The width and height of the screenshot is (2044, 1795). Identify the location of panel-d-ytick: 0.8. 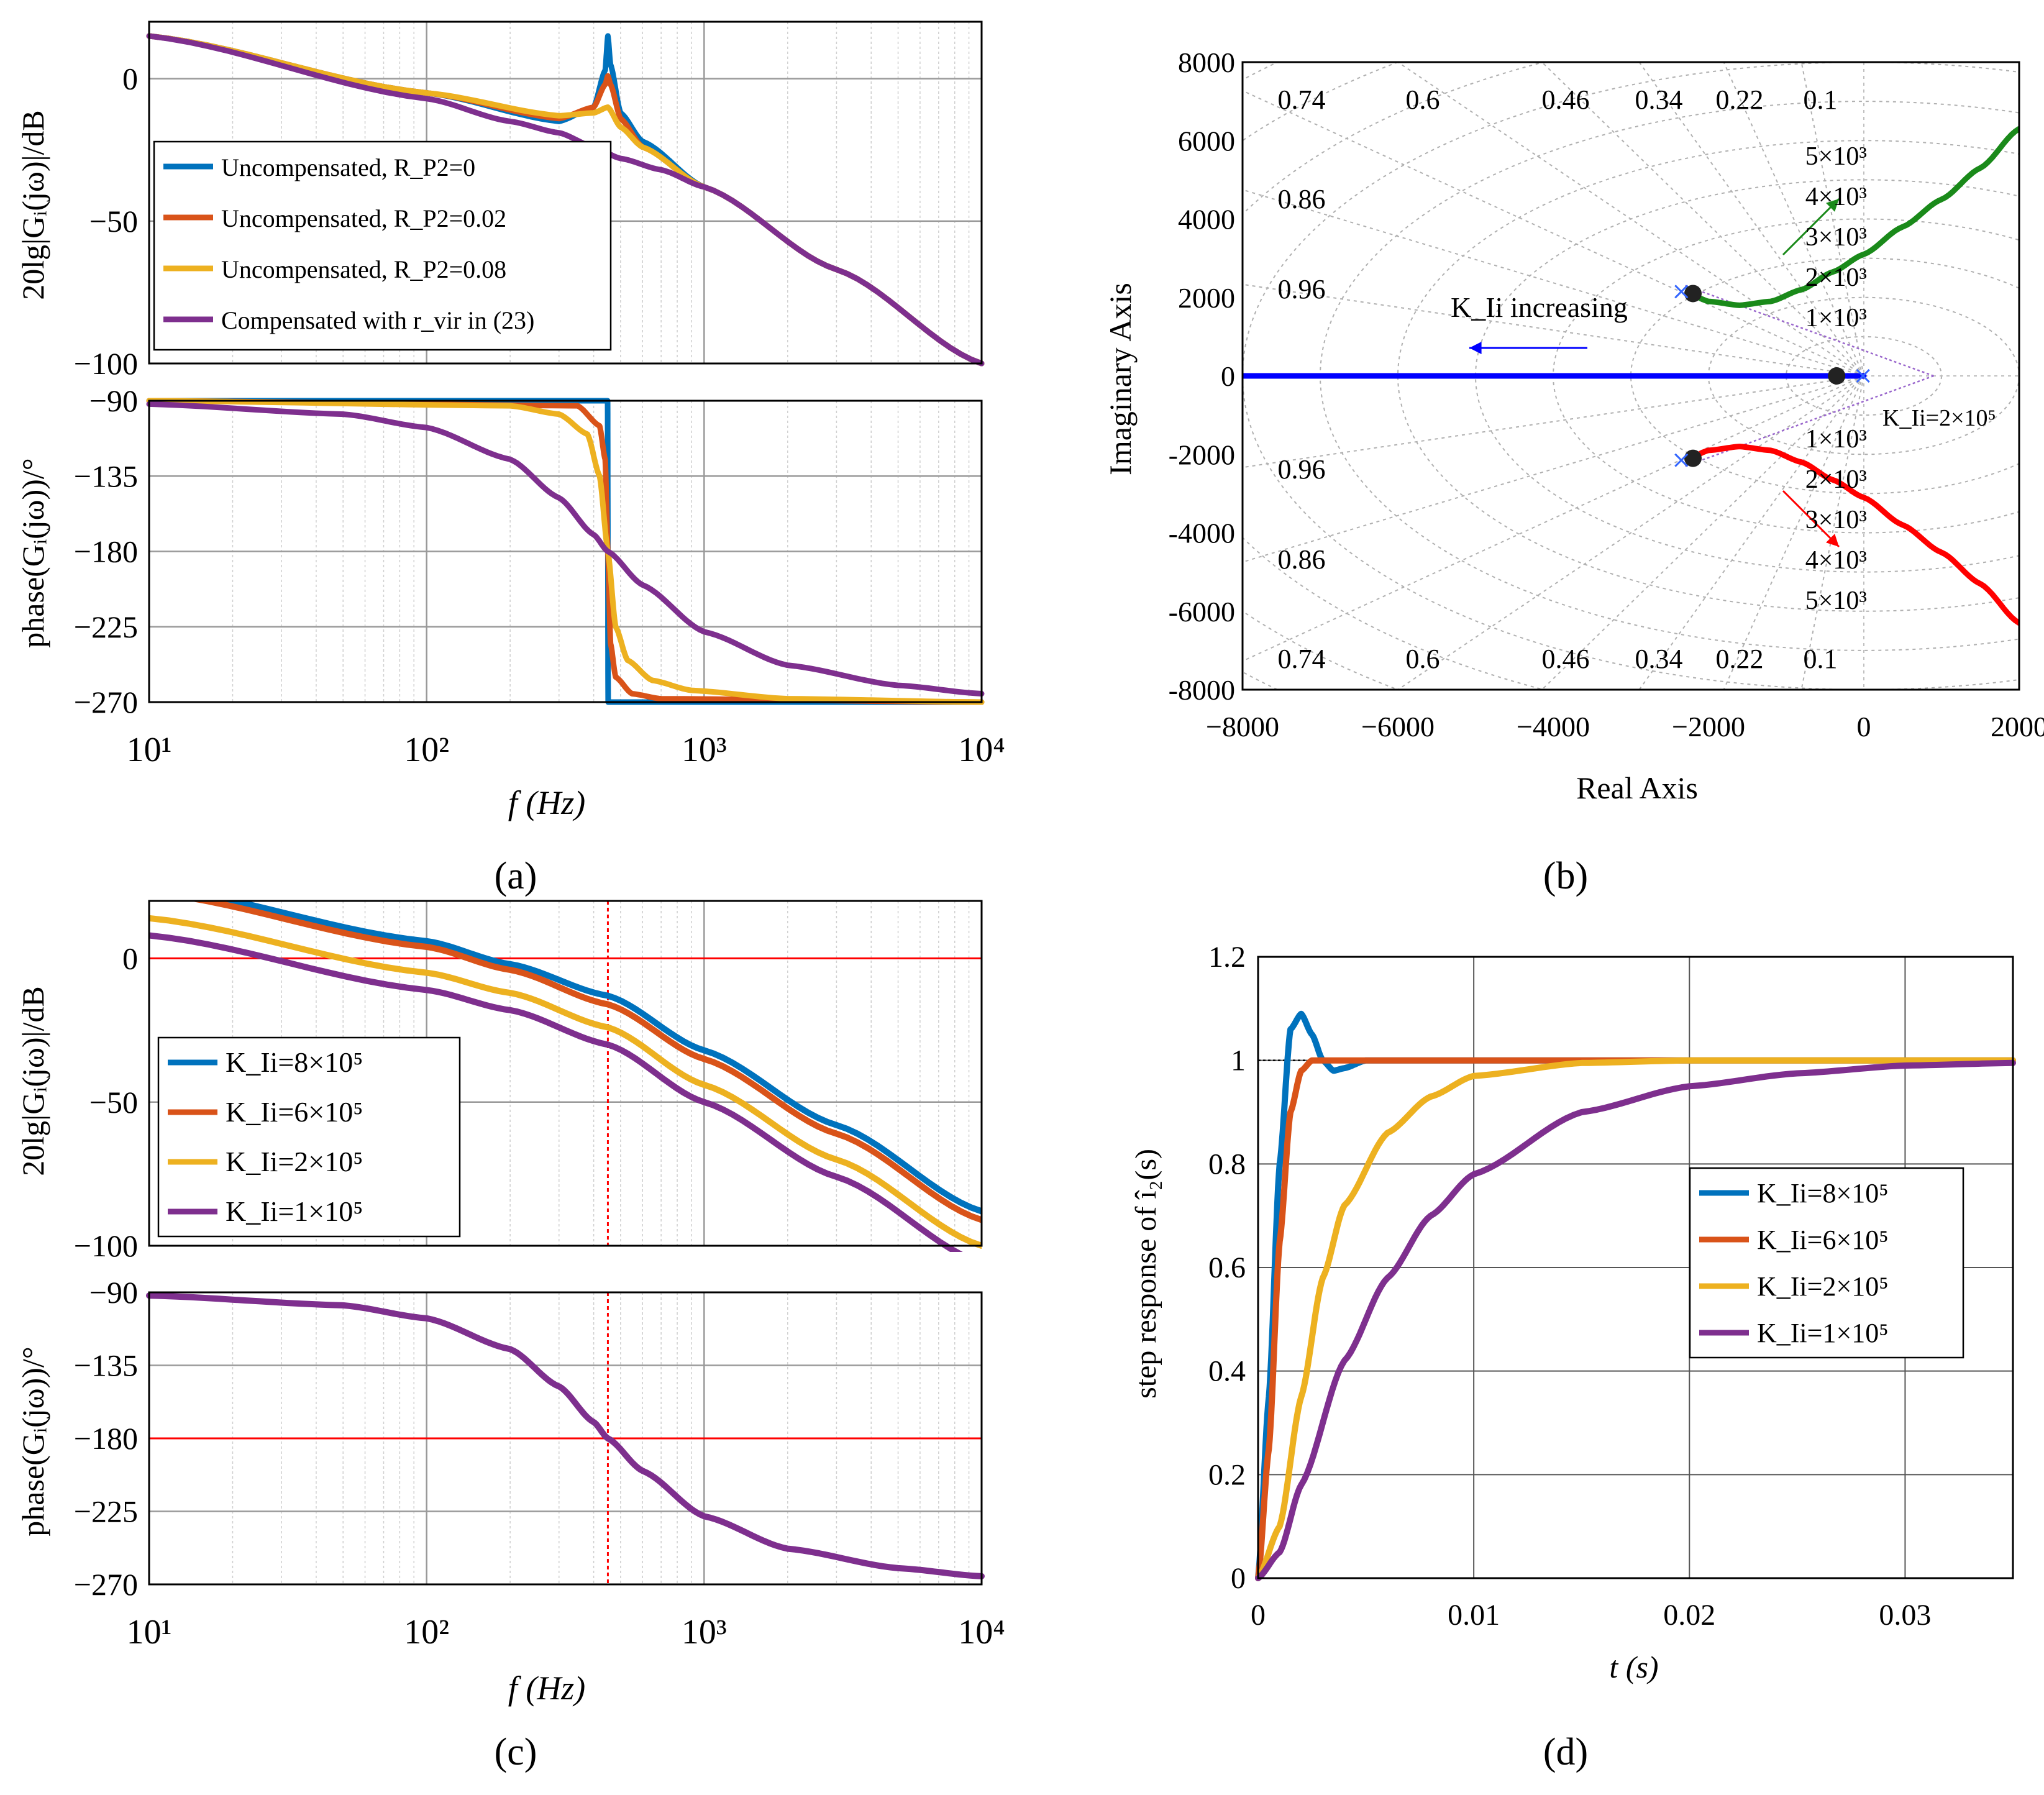
(1227, 1164).